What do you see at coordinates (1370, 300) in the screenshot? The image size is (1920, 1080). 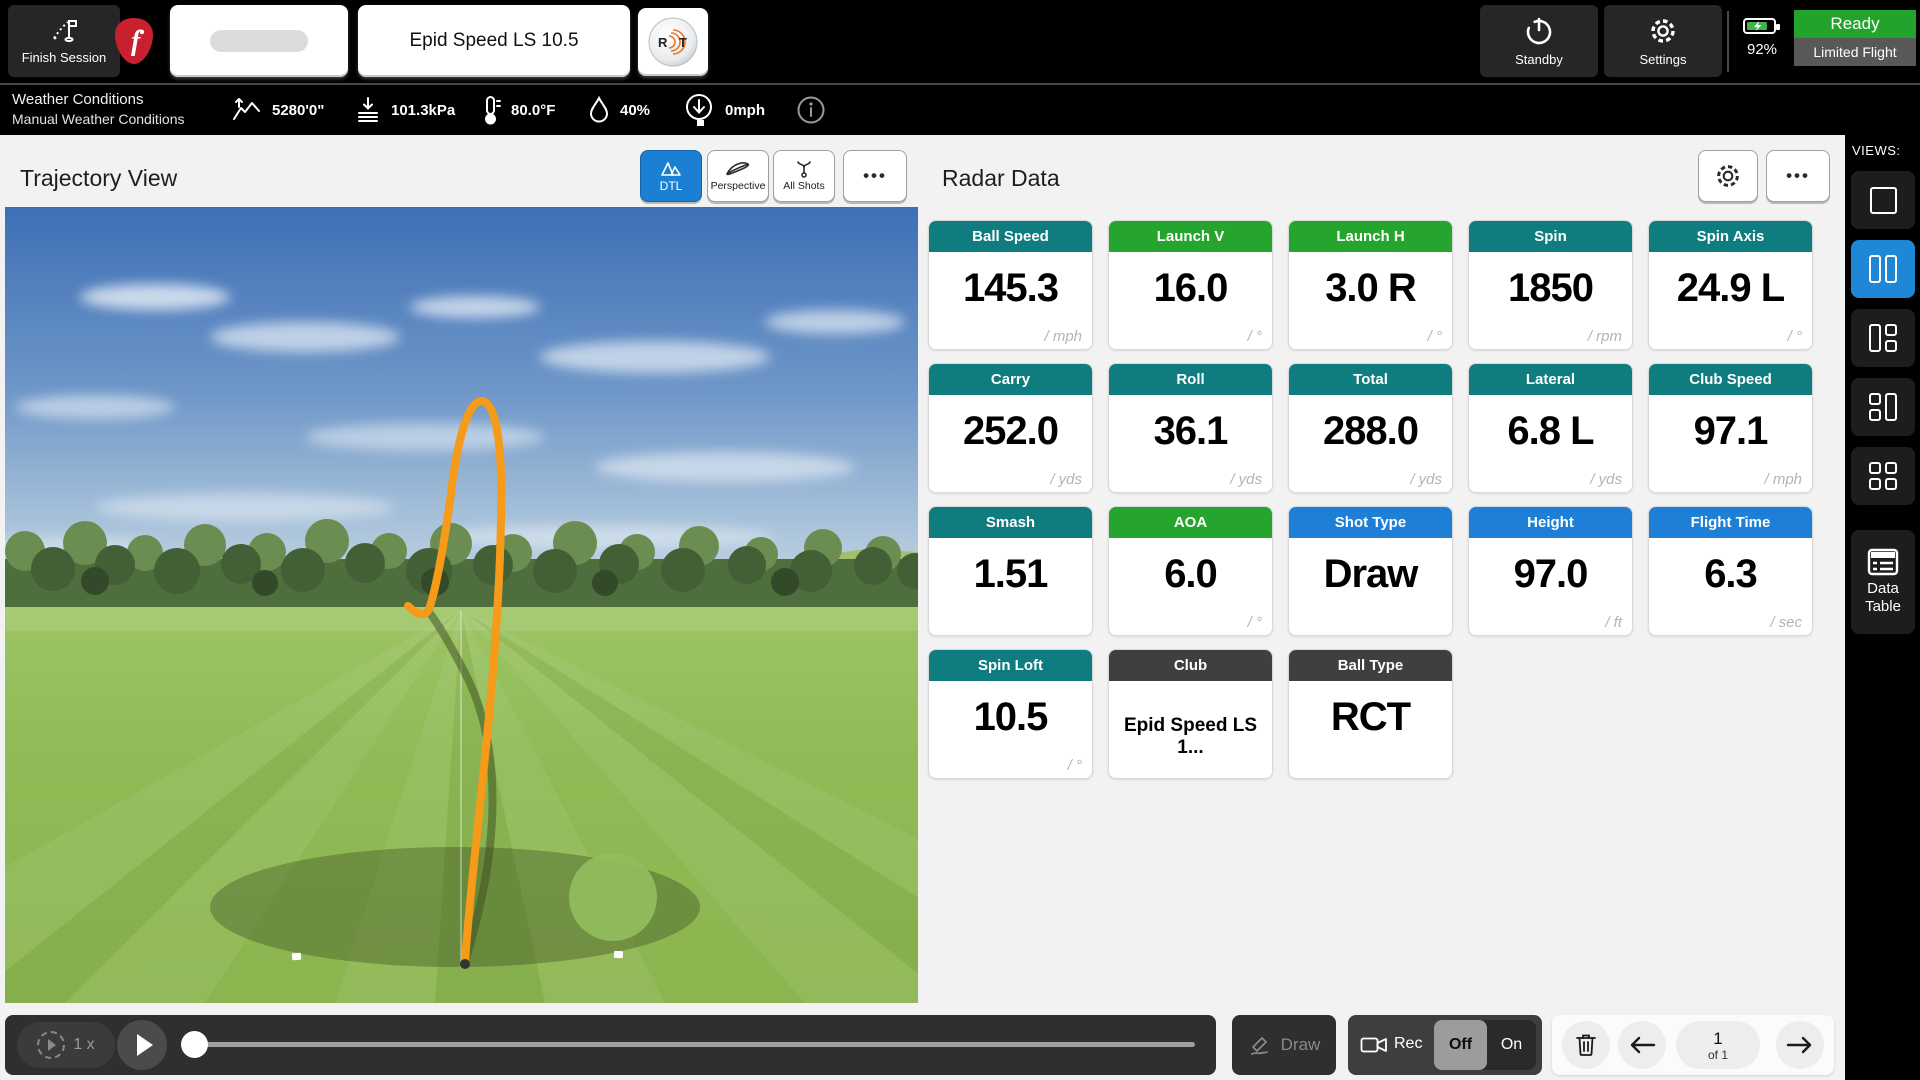 I see `tile-body: 3.0 R / °` at bounding box center [1370, 300].